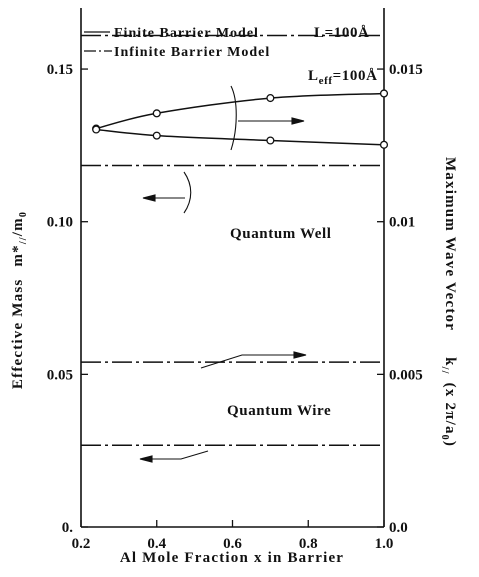 The image size is (479, 577). I want to click on annotation-quantum-well: Quantum Well, so click(281, 234).